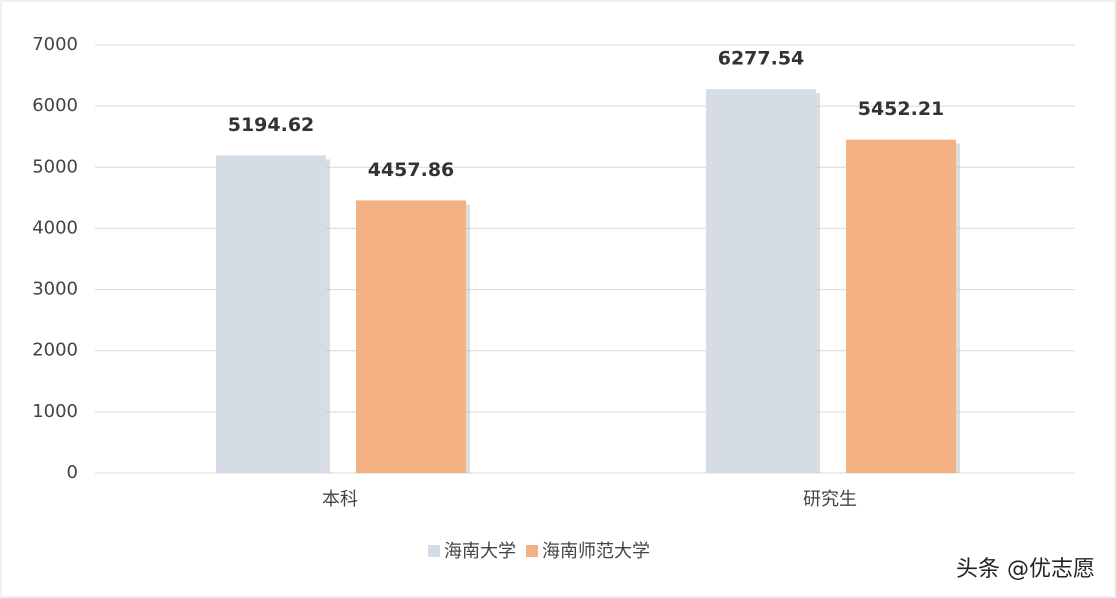 The image size is (1116, 598). I want to click on y-tick-label: 0, so click(72, 472).